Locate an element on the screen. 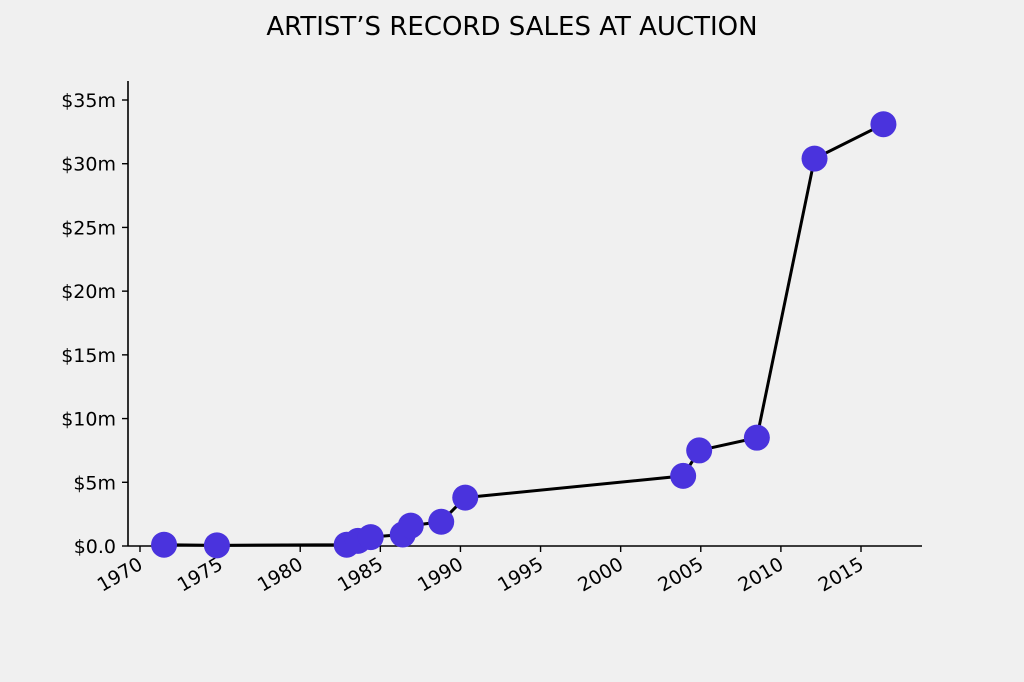 This screenshot has width=1024, height=682. x-tick-label: 1985 is located at coordinates (360, 574).